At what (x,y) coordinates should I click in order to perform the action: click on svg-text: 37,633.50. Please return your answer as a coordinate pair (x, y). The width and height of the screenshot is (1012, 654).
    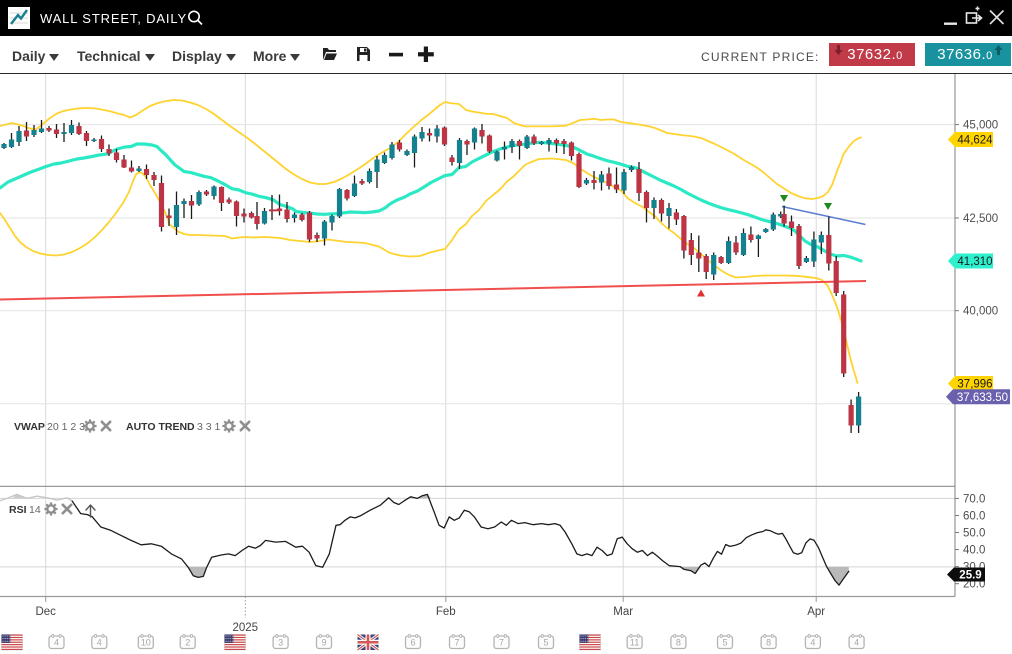
    Looking at the image, I should click on (982, 398).